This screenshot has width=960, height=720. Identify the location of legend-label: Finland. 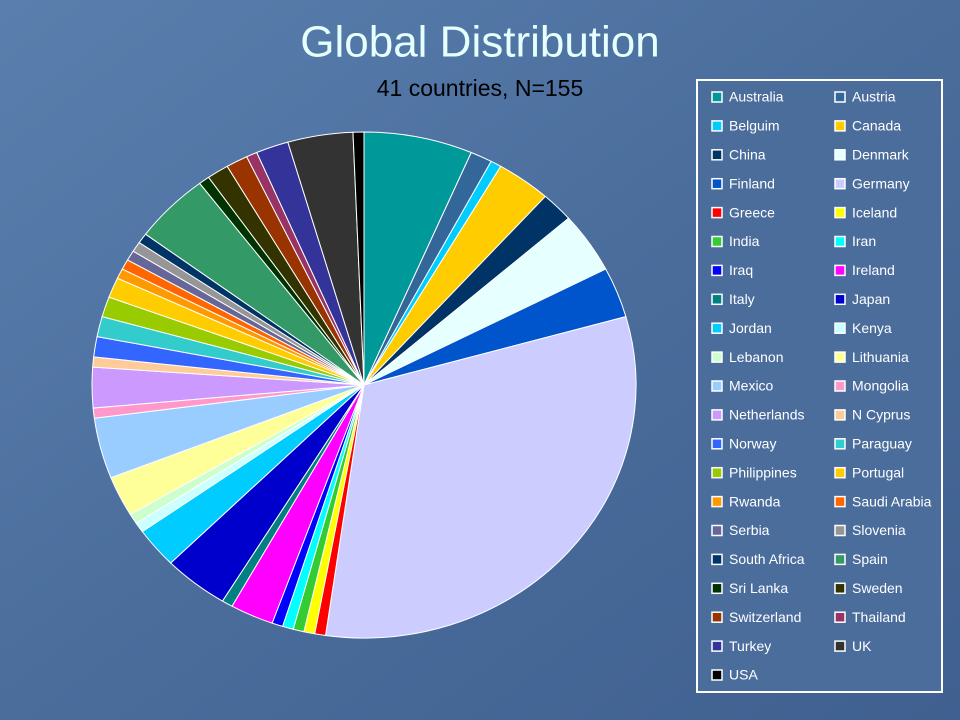
(752, 183).